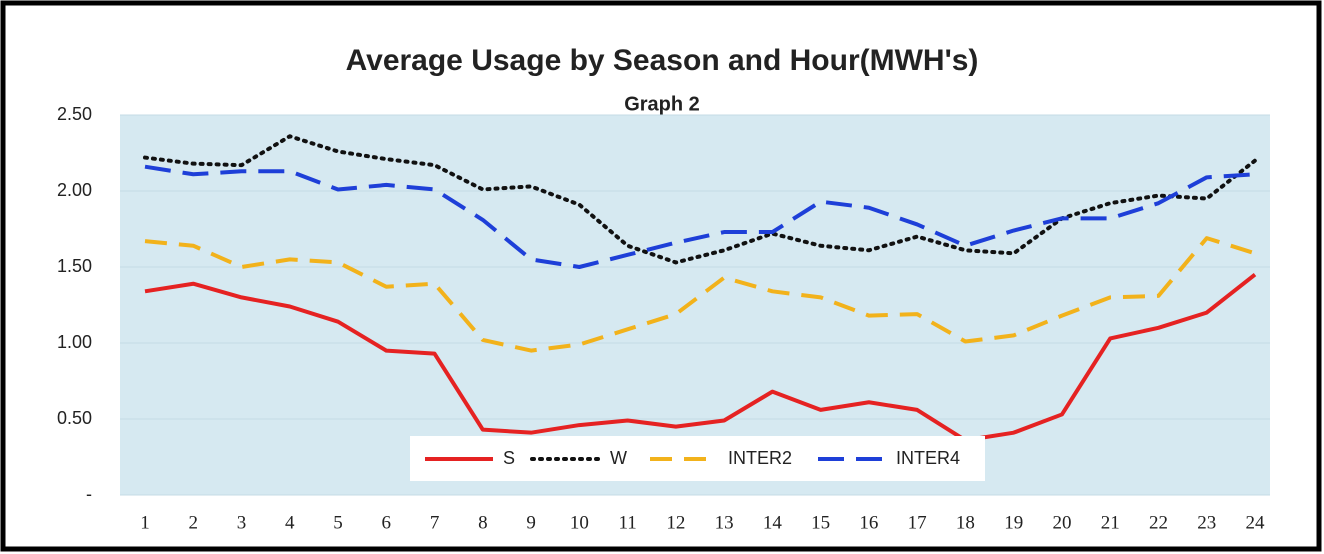 This screenshot has width=1324, height=554. I want to click on x-tick-label: 5, so click(338, 522).